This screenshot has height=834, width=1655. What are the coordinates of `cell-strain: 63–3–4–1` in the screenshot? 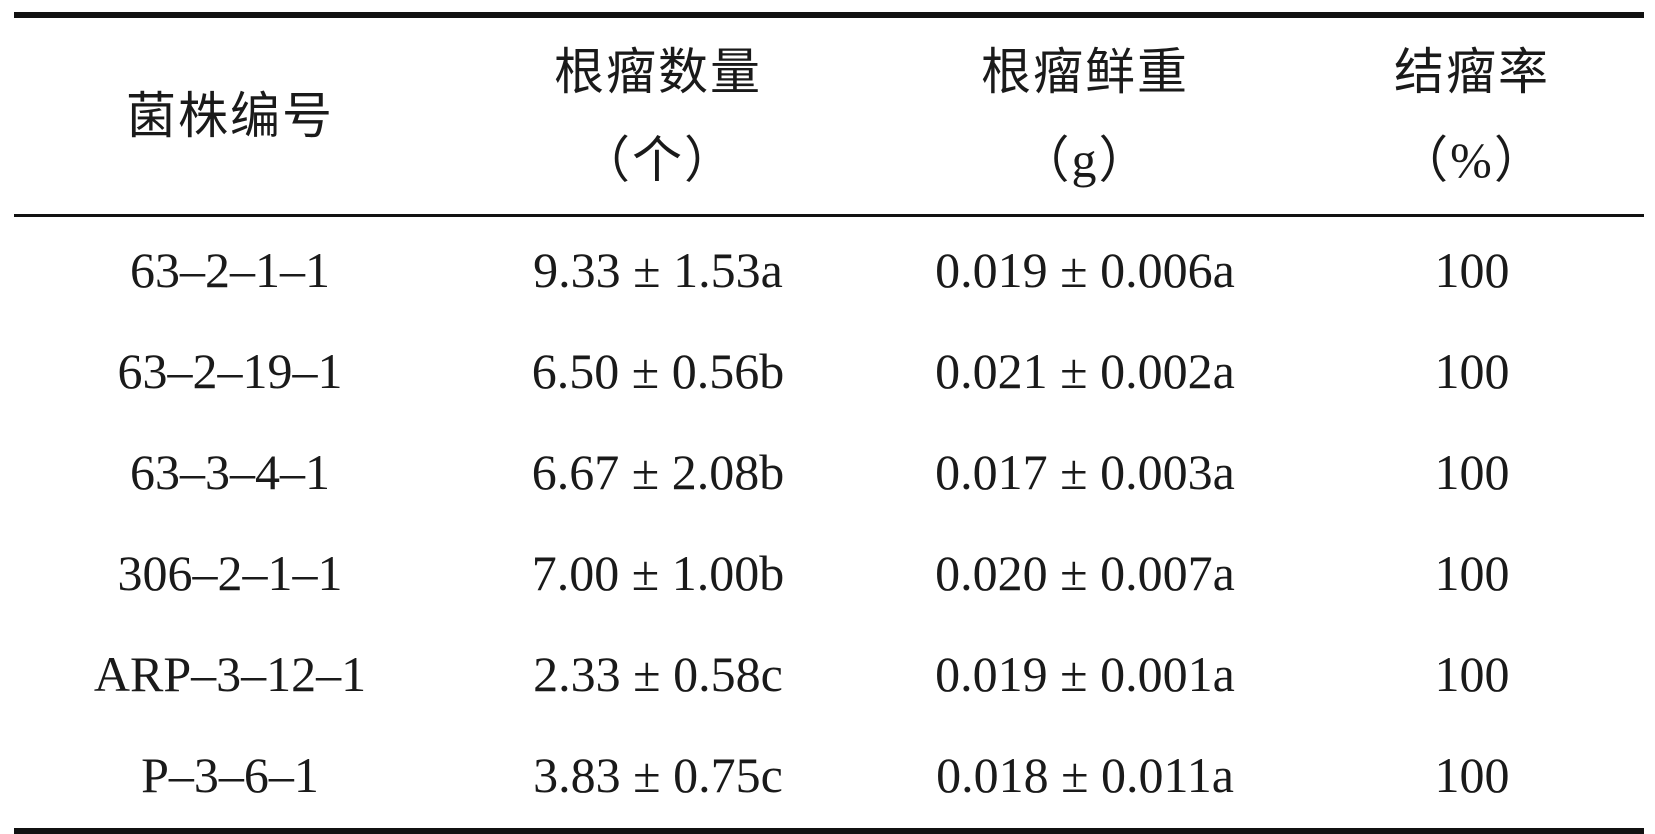 It's located at (230, 471).